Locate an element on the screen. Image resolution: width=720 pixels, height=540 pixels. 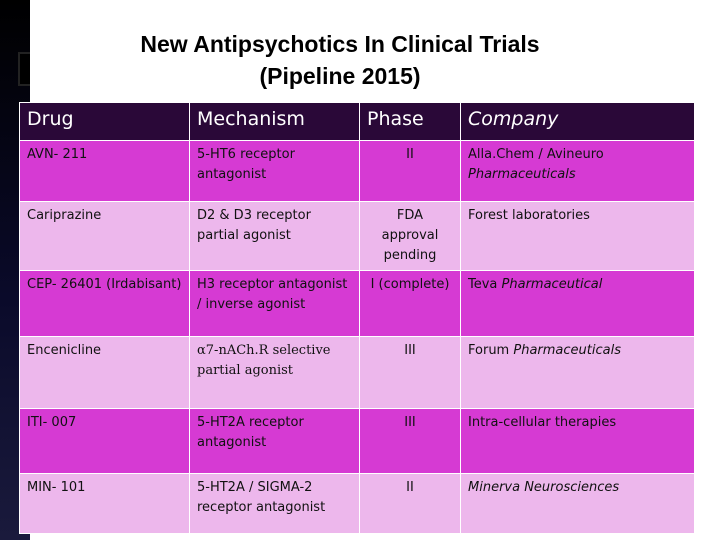
company-cell: Forum Pharmaceuticals is located at coordinates (577, 372).